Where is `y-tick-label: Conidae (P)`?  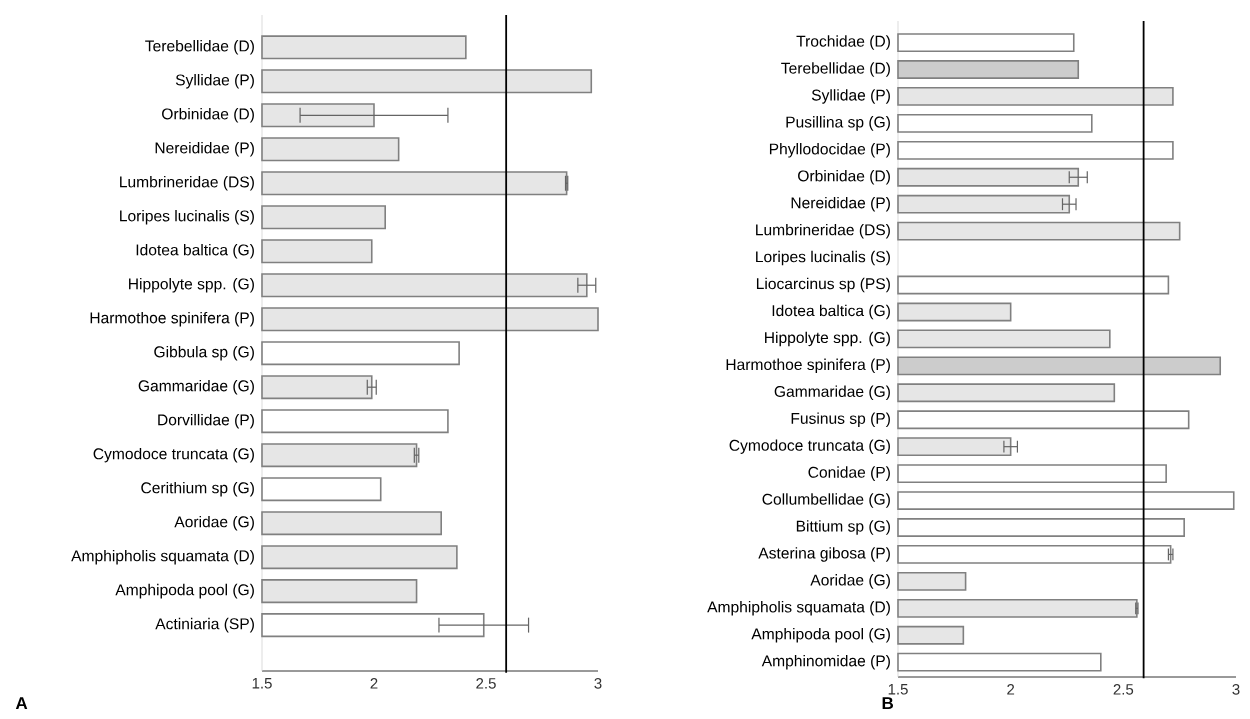 y-tick-label: Conidae (P) is located at coordinates (849, 473).